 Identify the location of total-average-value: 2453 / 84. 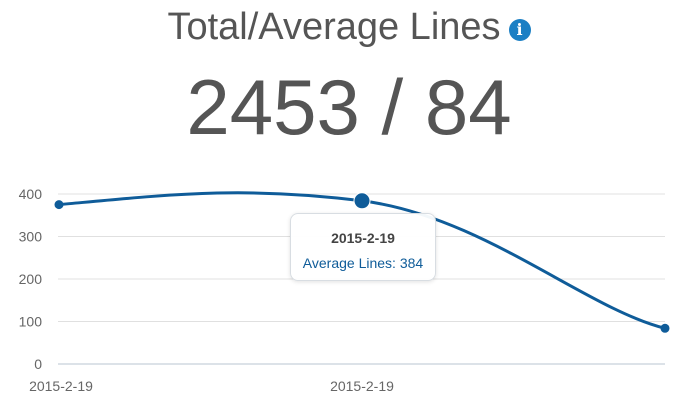
(349, 107).